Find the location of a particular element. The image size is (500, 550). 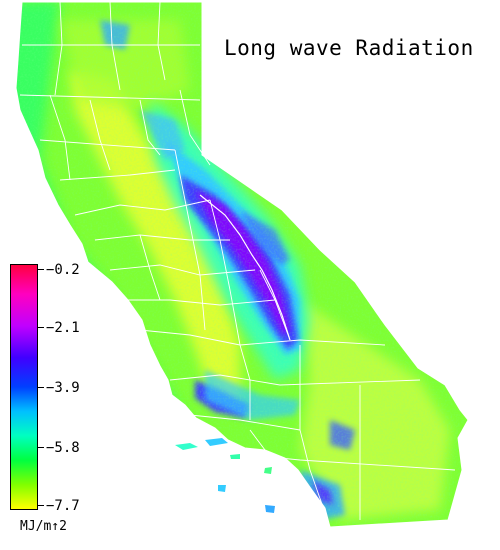

legend-label-4: −5.8 is located at coordinates (63, 448).